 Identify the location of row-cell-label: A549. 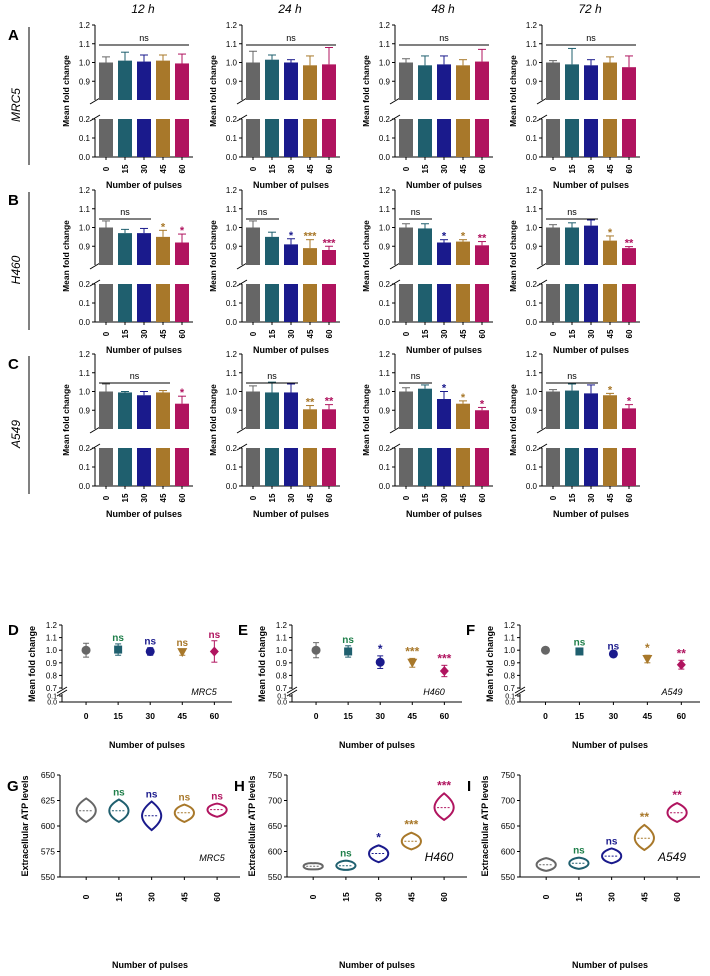
(16, 434).